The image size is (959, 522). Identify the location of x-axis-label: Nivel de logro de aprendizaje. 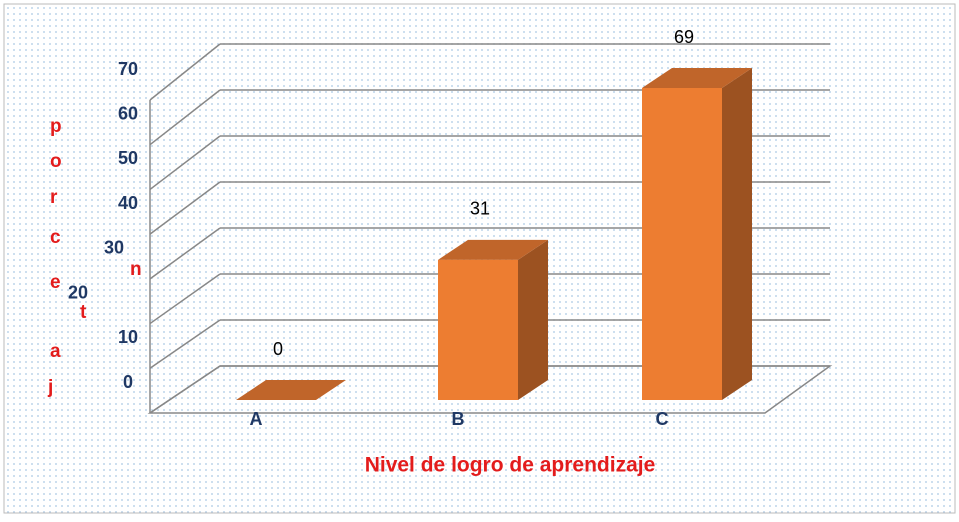
(510, 465).